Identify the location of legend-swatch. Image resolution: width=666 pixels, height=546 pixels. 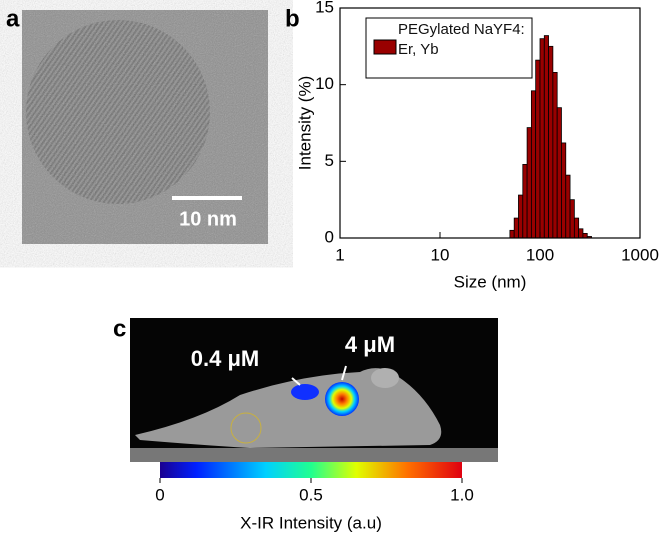
(385, 47).